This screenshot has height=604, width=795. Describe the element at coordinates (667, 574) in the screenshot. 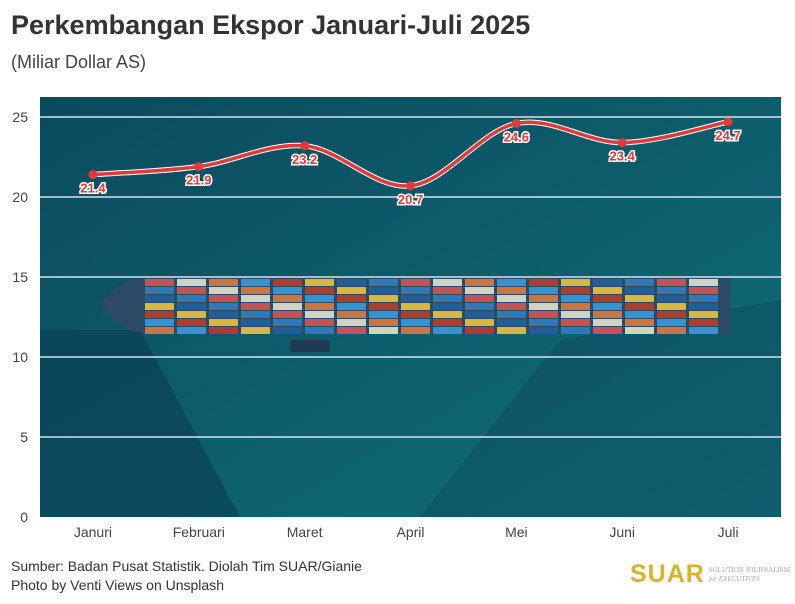

I see `logo-text: SUAR` at that location.